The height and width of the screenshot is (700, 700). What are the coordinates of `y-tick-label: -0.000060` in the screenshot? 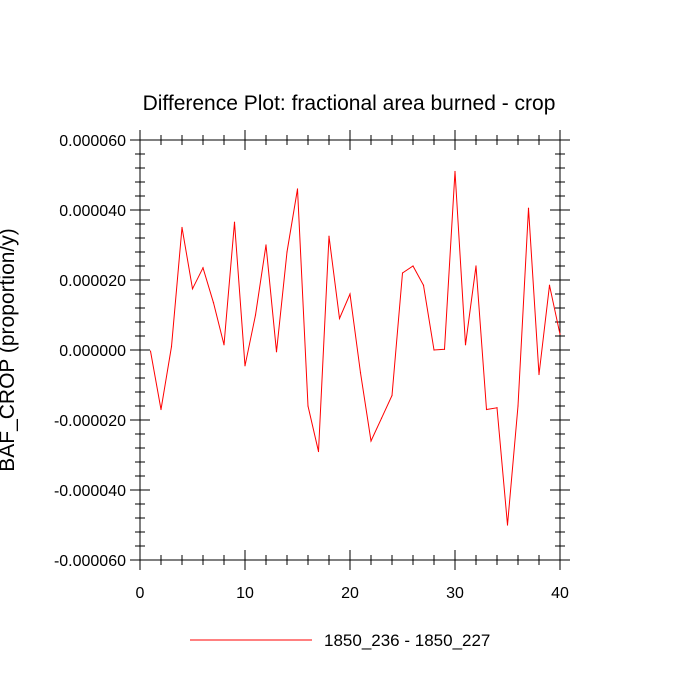 It's located at (90, 561).